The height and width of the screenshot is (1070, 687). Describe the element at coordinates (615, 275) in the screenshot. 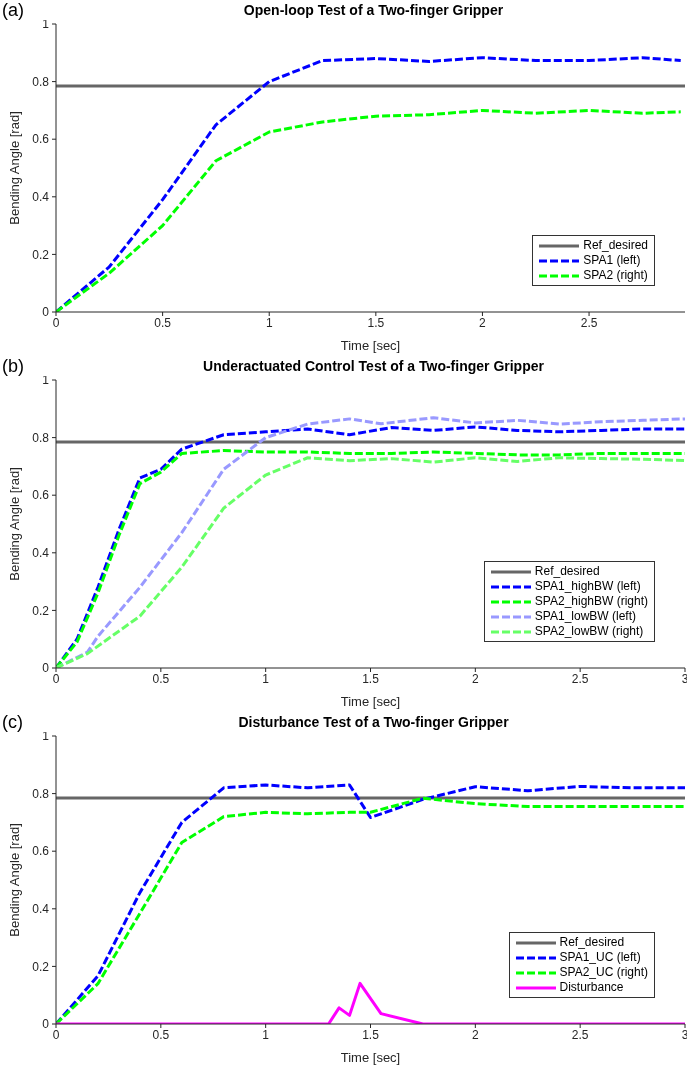

I see `legend-label: SPA2 (right)` at that location.